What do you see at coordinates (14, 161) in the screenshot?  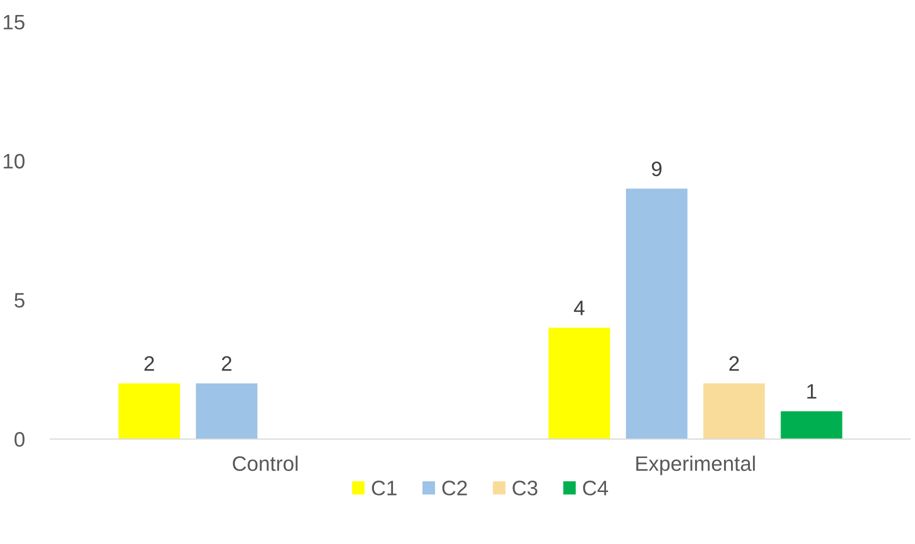 I see `y-tick-label: 10` at bounding box center [14, 161].